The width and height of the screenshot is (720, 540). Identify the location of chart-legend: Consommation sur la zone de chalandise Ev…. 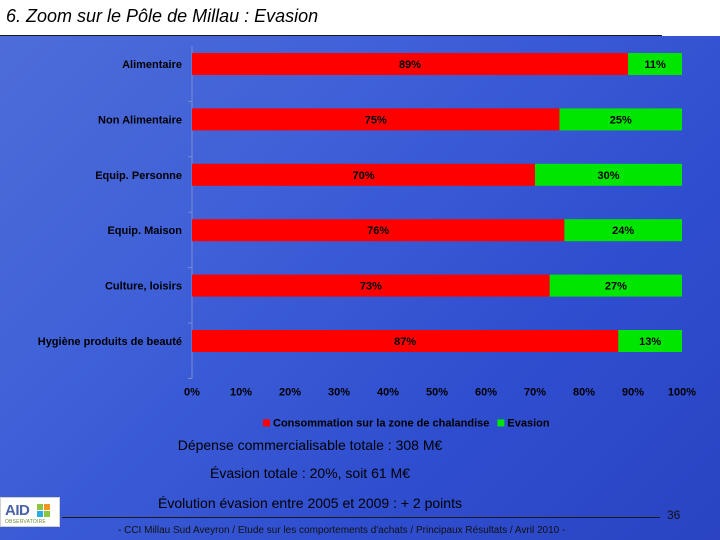
(406, 423).